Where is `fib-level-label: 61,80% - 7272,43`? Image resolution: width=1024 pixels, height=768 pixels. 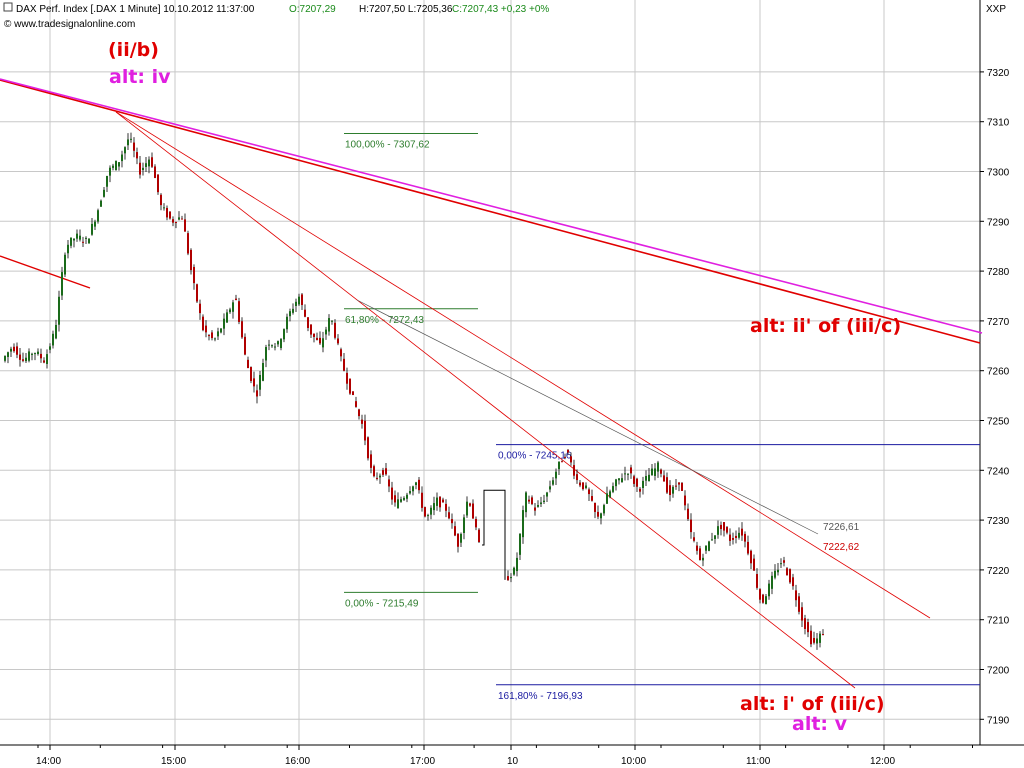 fib-level-label: 61,80% - 7272,43 is located at coordinates (384, 320).